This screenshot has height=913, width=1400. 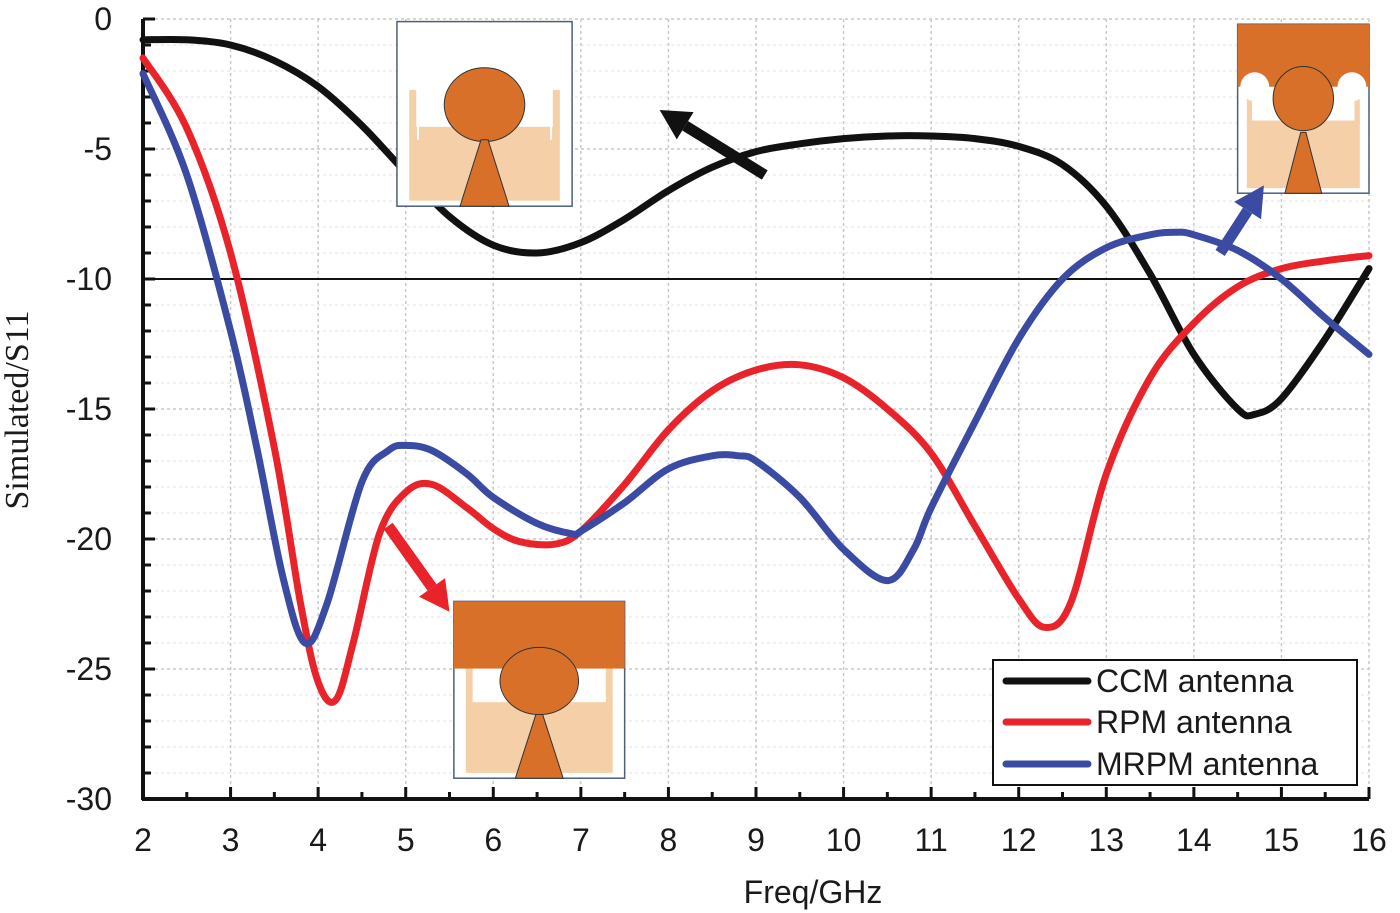 I want to click on rpm-inset, so click(x=539, y=689).